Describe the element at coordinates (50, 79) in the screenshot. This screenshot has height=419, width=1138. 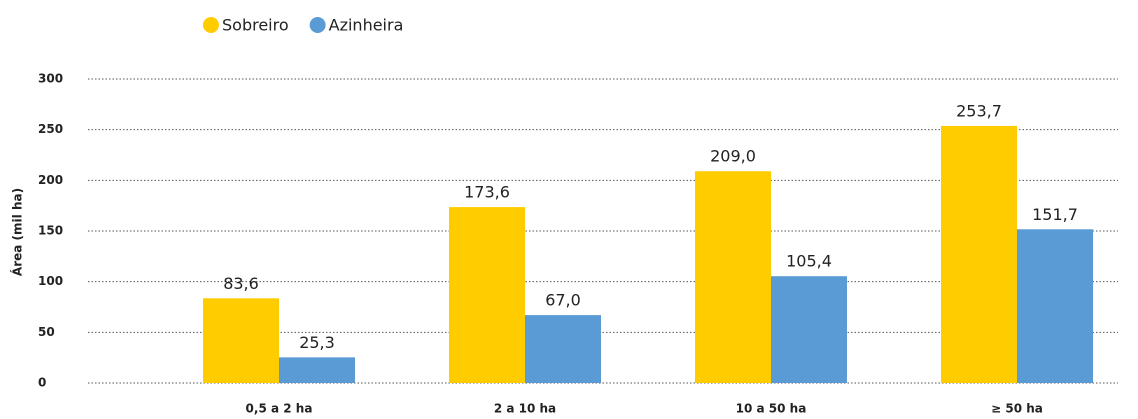
I see `y-tick-label: 300` at that location.